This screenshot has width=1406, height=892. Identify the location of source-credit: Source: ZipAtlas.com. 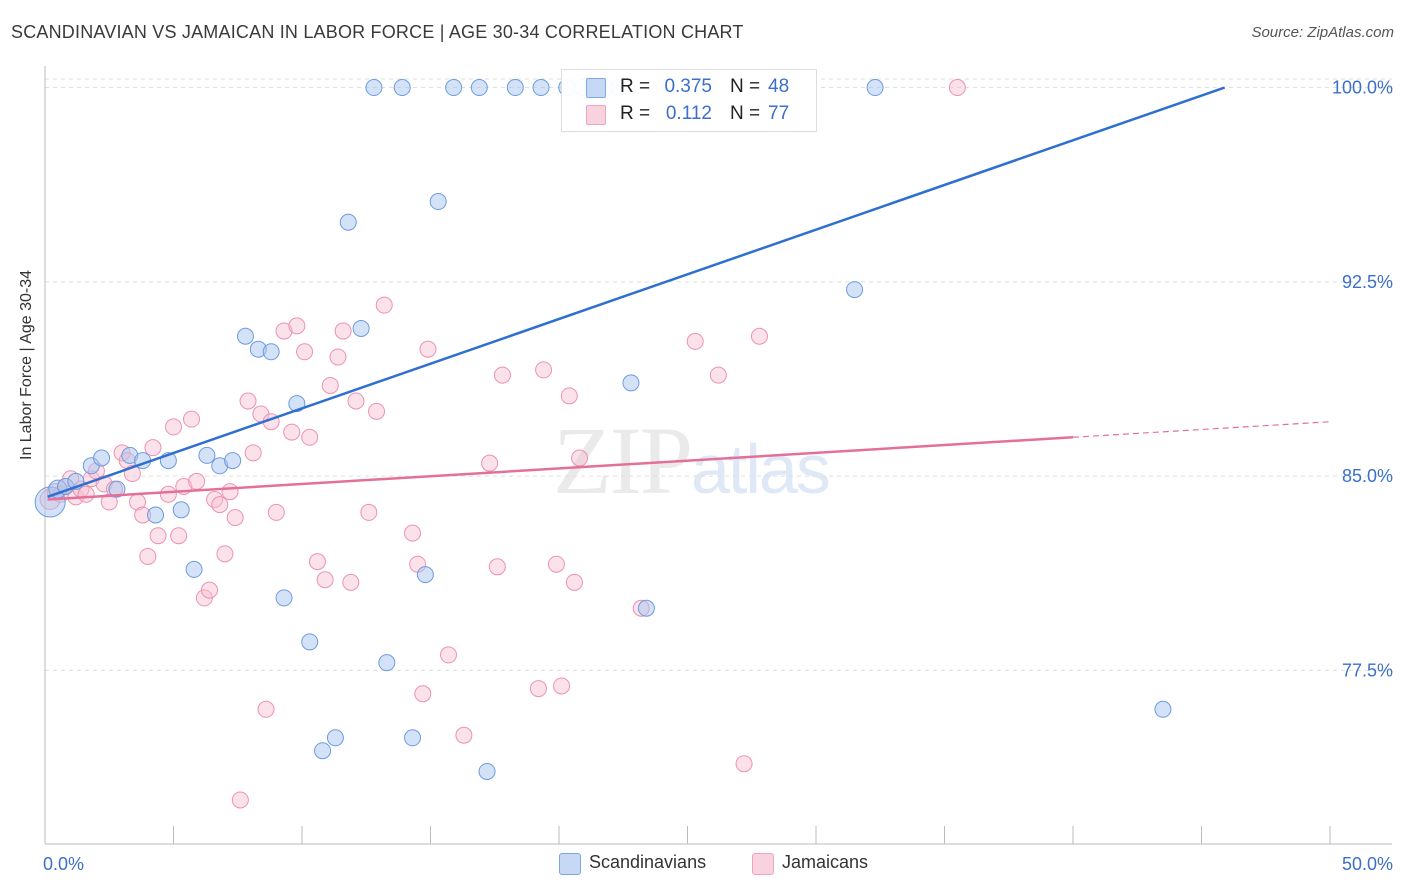
(1322, 32).